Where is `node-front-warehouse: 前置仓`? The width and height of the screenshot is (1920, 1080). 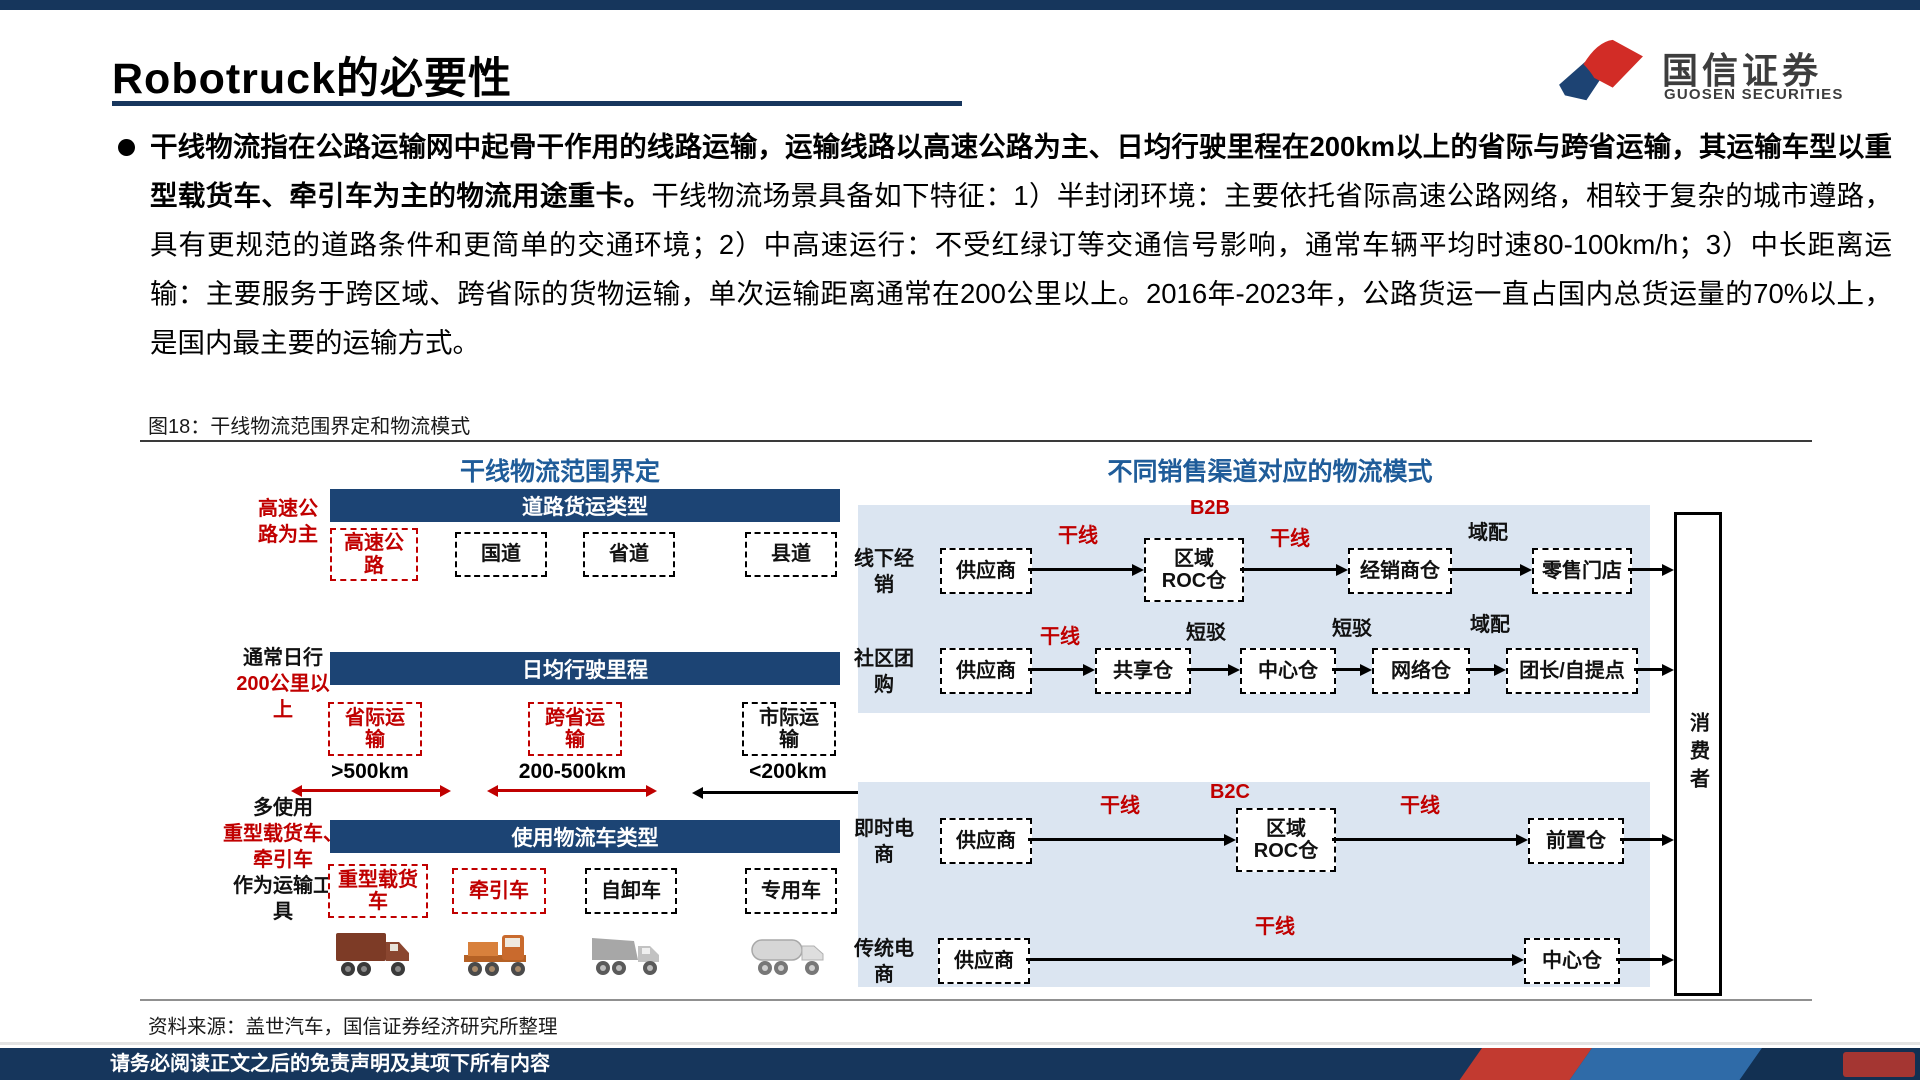
node-front-warehouse: 前置仓 is located at coordinates (1576, 841).